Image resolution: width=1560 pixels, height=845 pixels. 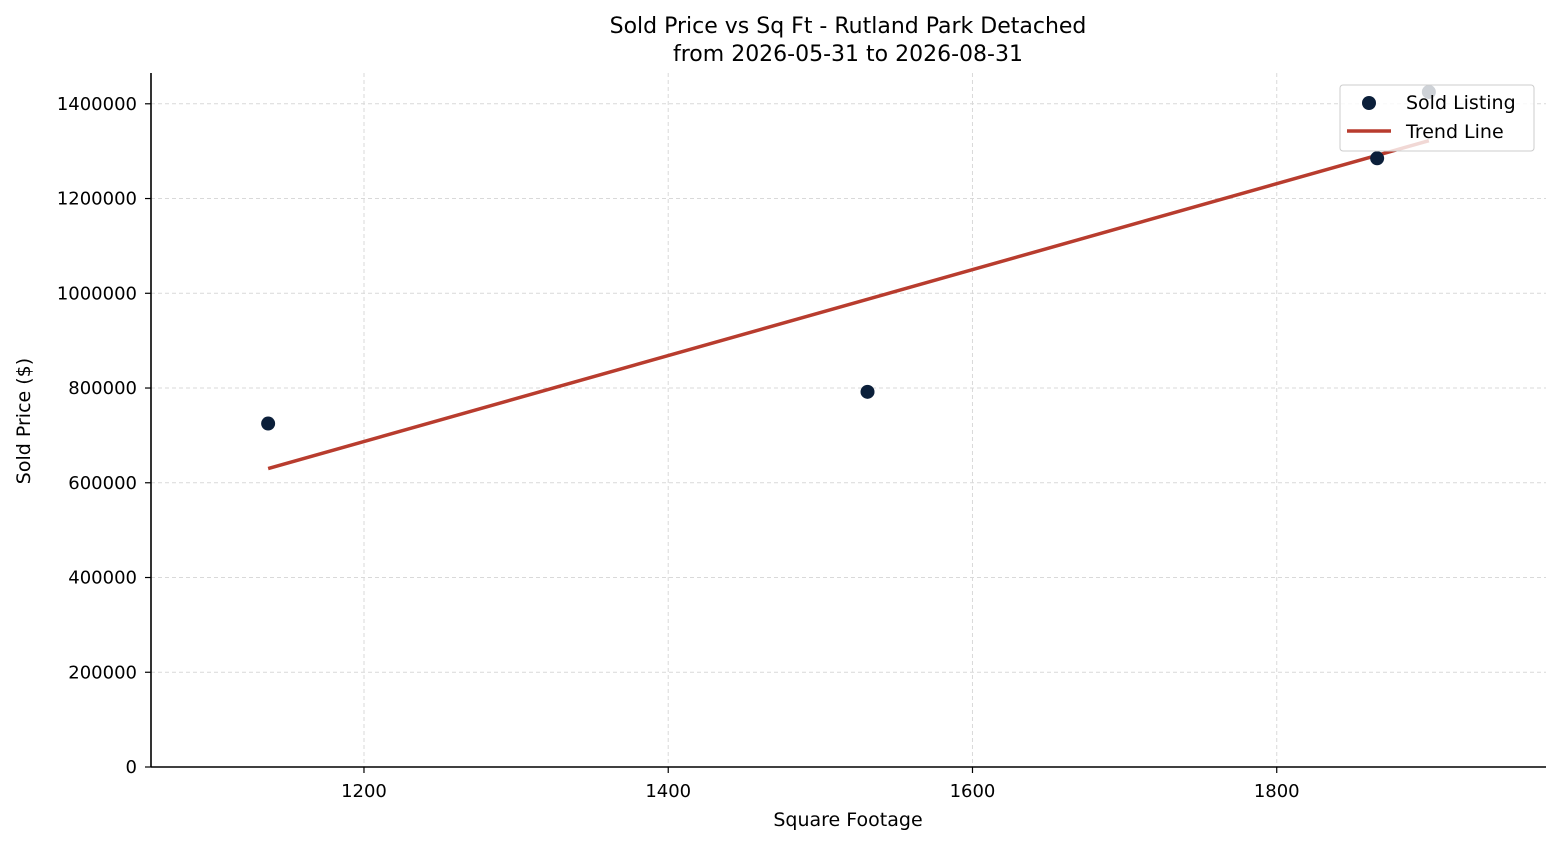 What do you see at coordinates (102, 388) in the screenshot?
I see `y-tick-label: 800000` at bounding box center [102, 388].